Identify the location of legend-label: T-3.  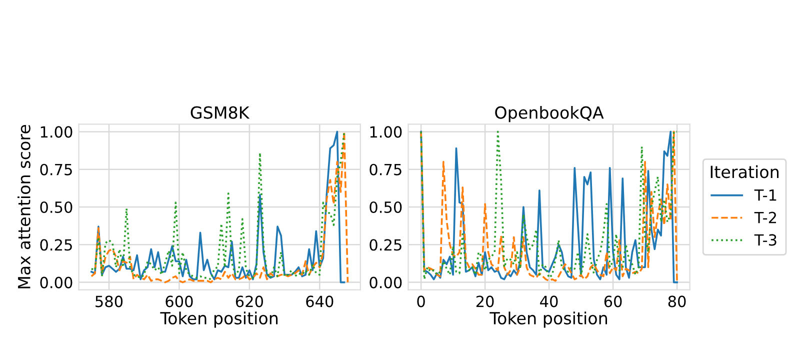
(765, 240).